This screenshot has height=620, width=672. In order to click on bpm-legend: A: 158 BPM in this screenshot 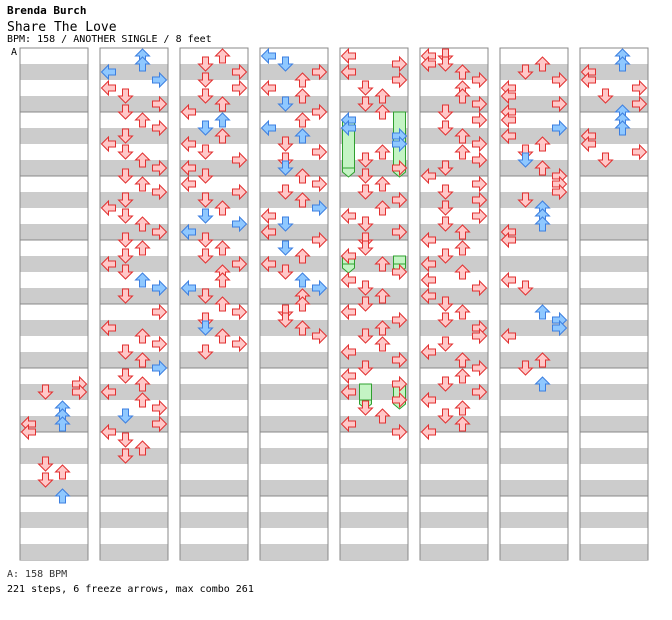, I will do `click(37, 574)`.